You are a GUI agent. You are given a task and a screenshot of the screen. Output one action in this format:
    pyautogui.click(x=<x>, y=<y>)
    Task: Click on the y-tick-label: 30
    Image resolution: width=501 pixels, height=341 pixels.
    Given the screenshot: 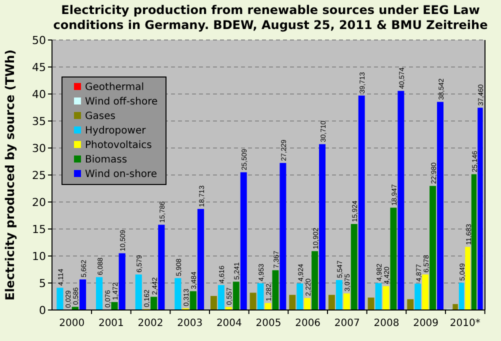 What is the action you would take?
    pyautogui.click(x=39, y=148)
    